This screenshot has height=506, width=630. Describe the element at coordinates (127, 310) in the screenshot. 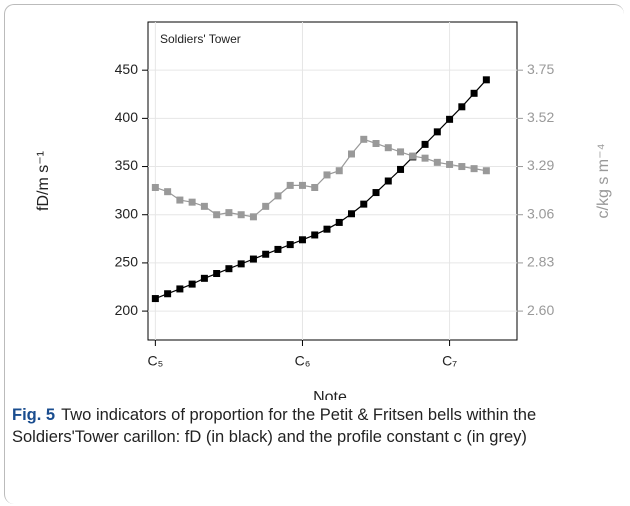

I see `y-tick-label: 200` at that location.